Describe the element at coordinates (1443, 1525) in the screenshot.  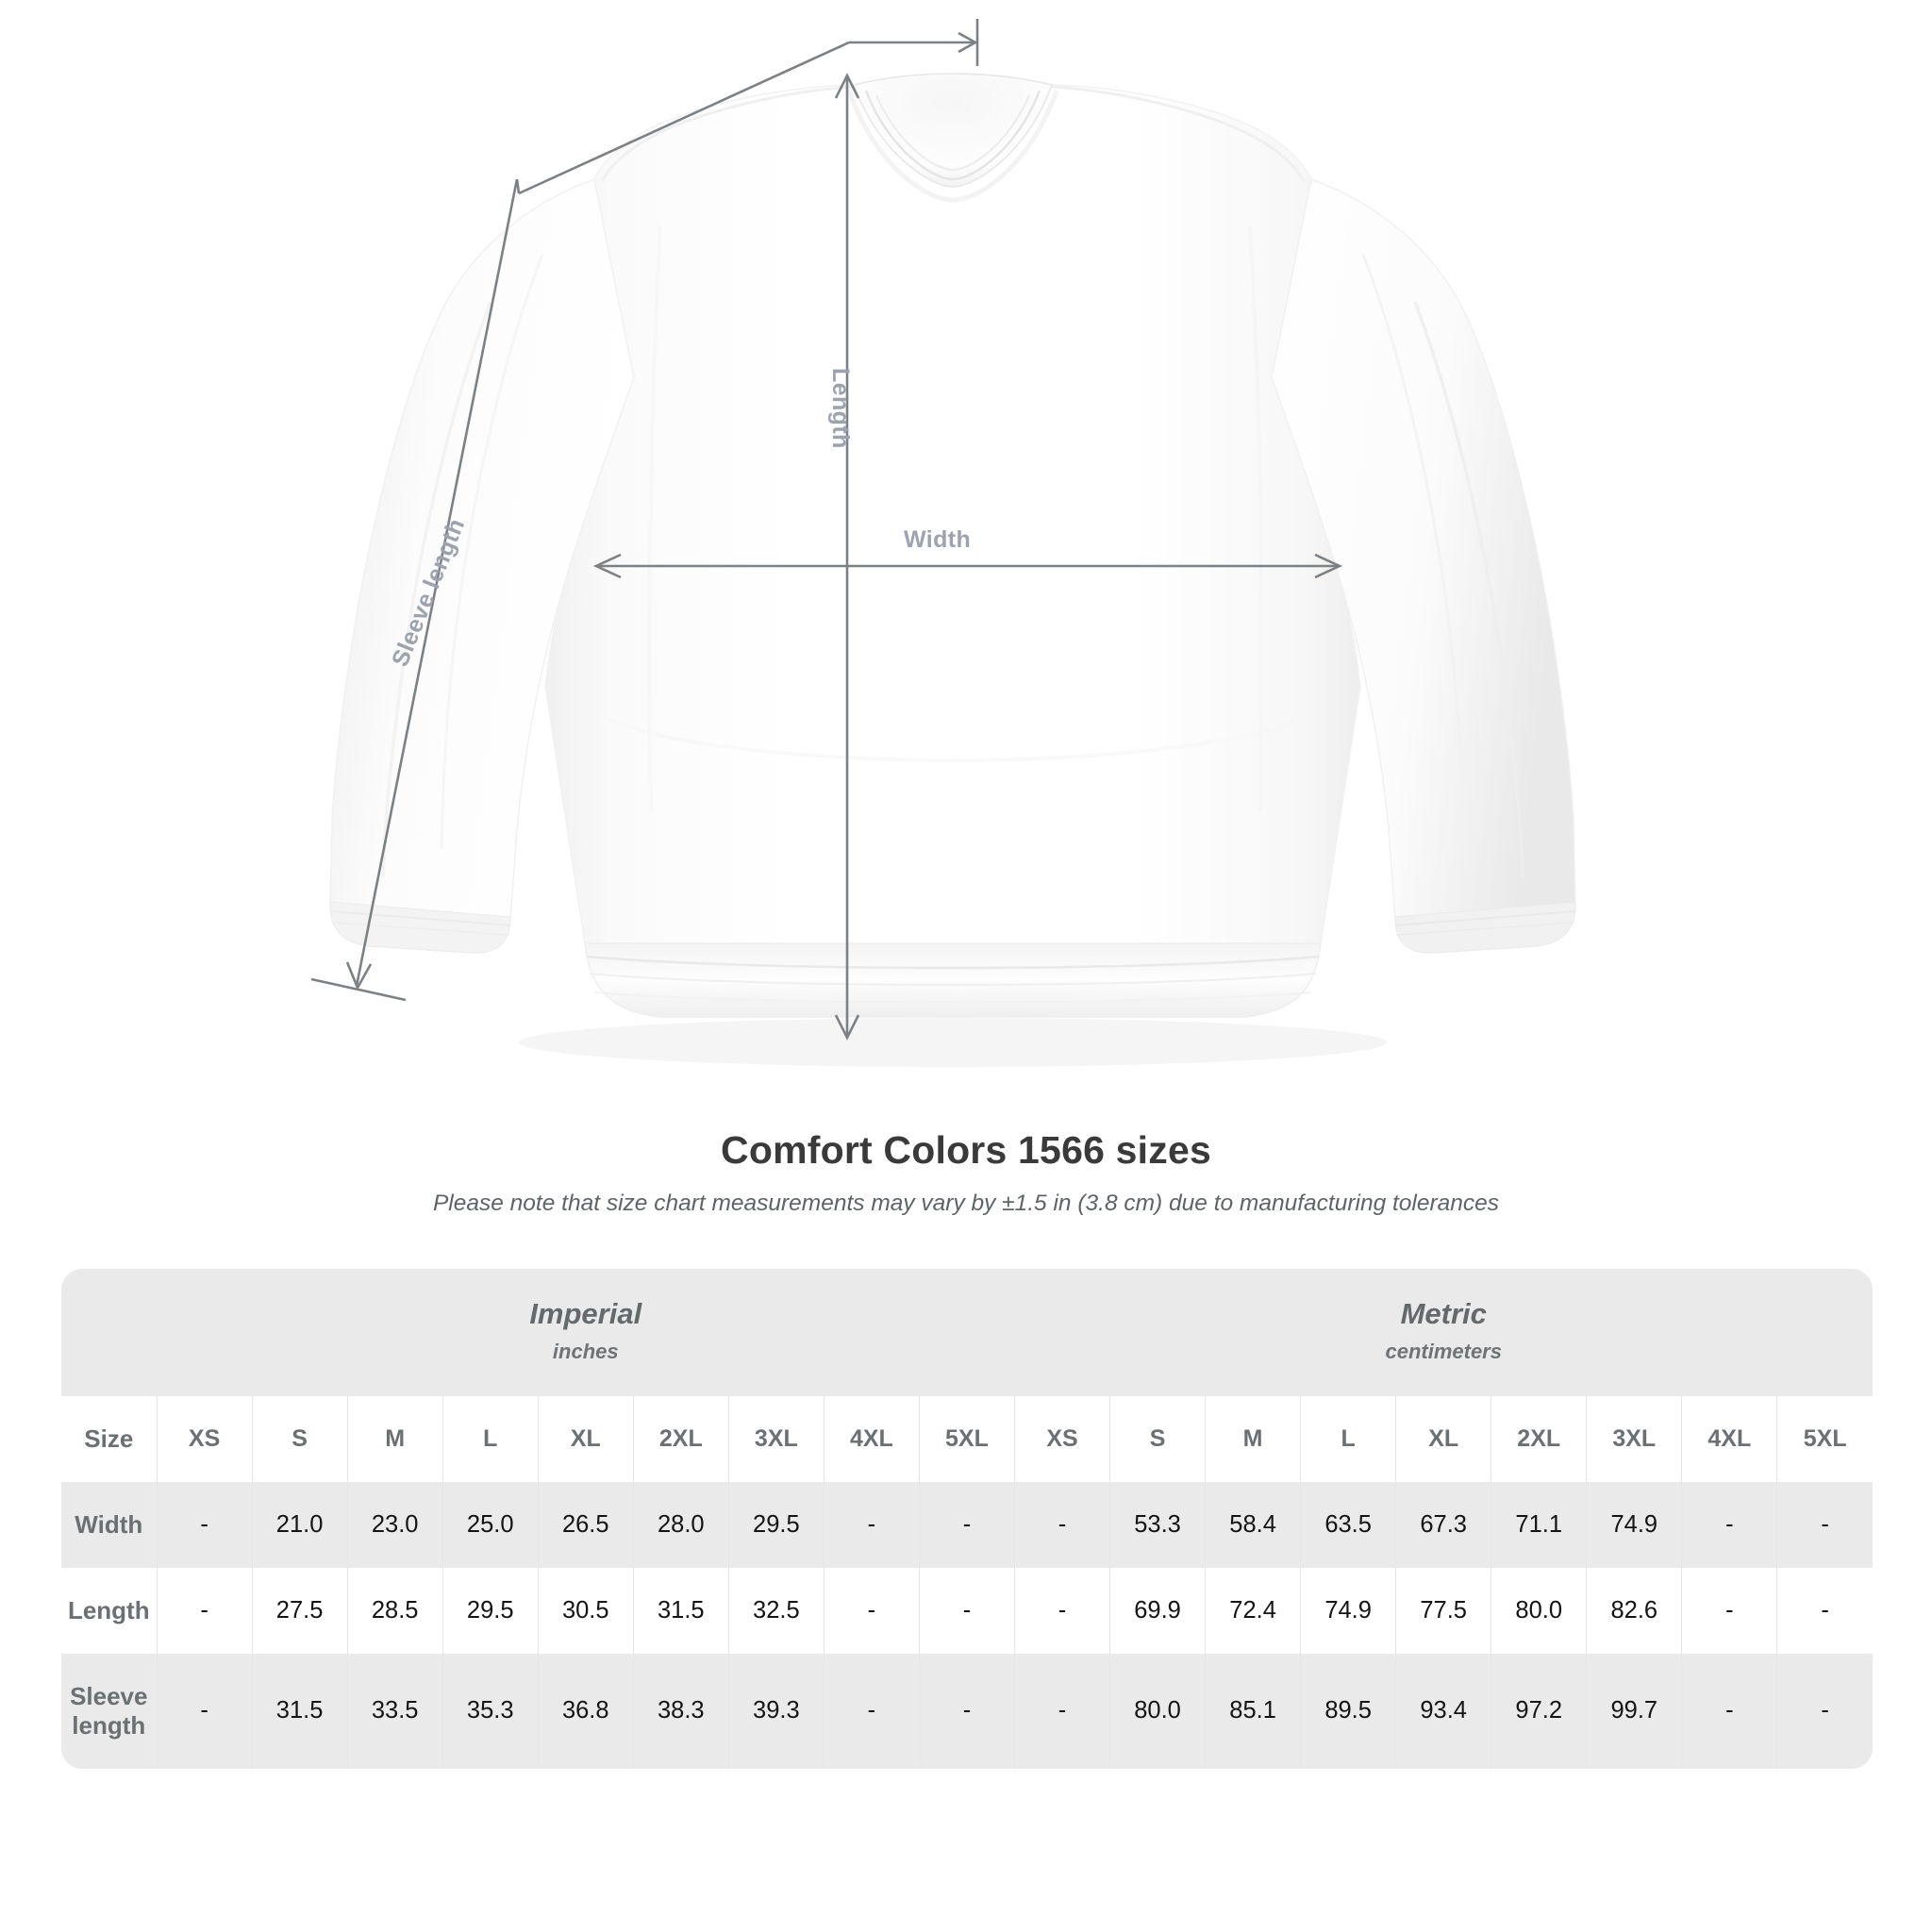
I see `cell-width-metric-xl: 67.3` at that location.